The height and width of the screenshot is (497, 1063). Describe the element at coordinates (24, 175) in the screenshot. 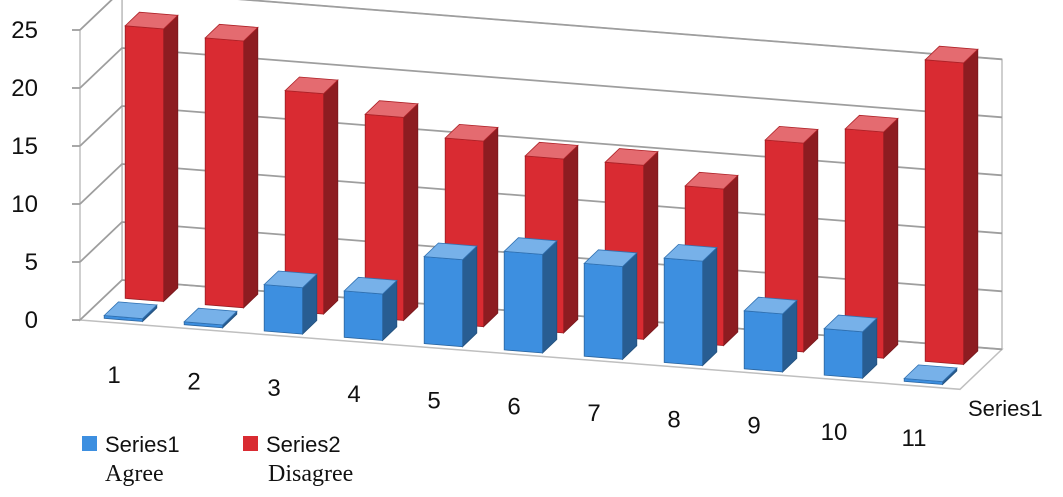

I see `y-tick-labels: 0 5 10 15 20 25` at that location.